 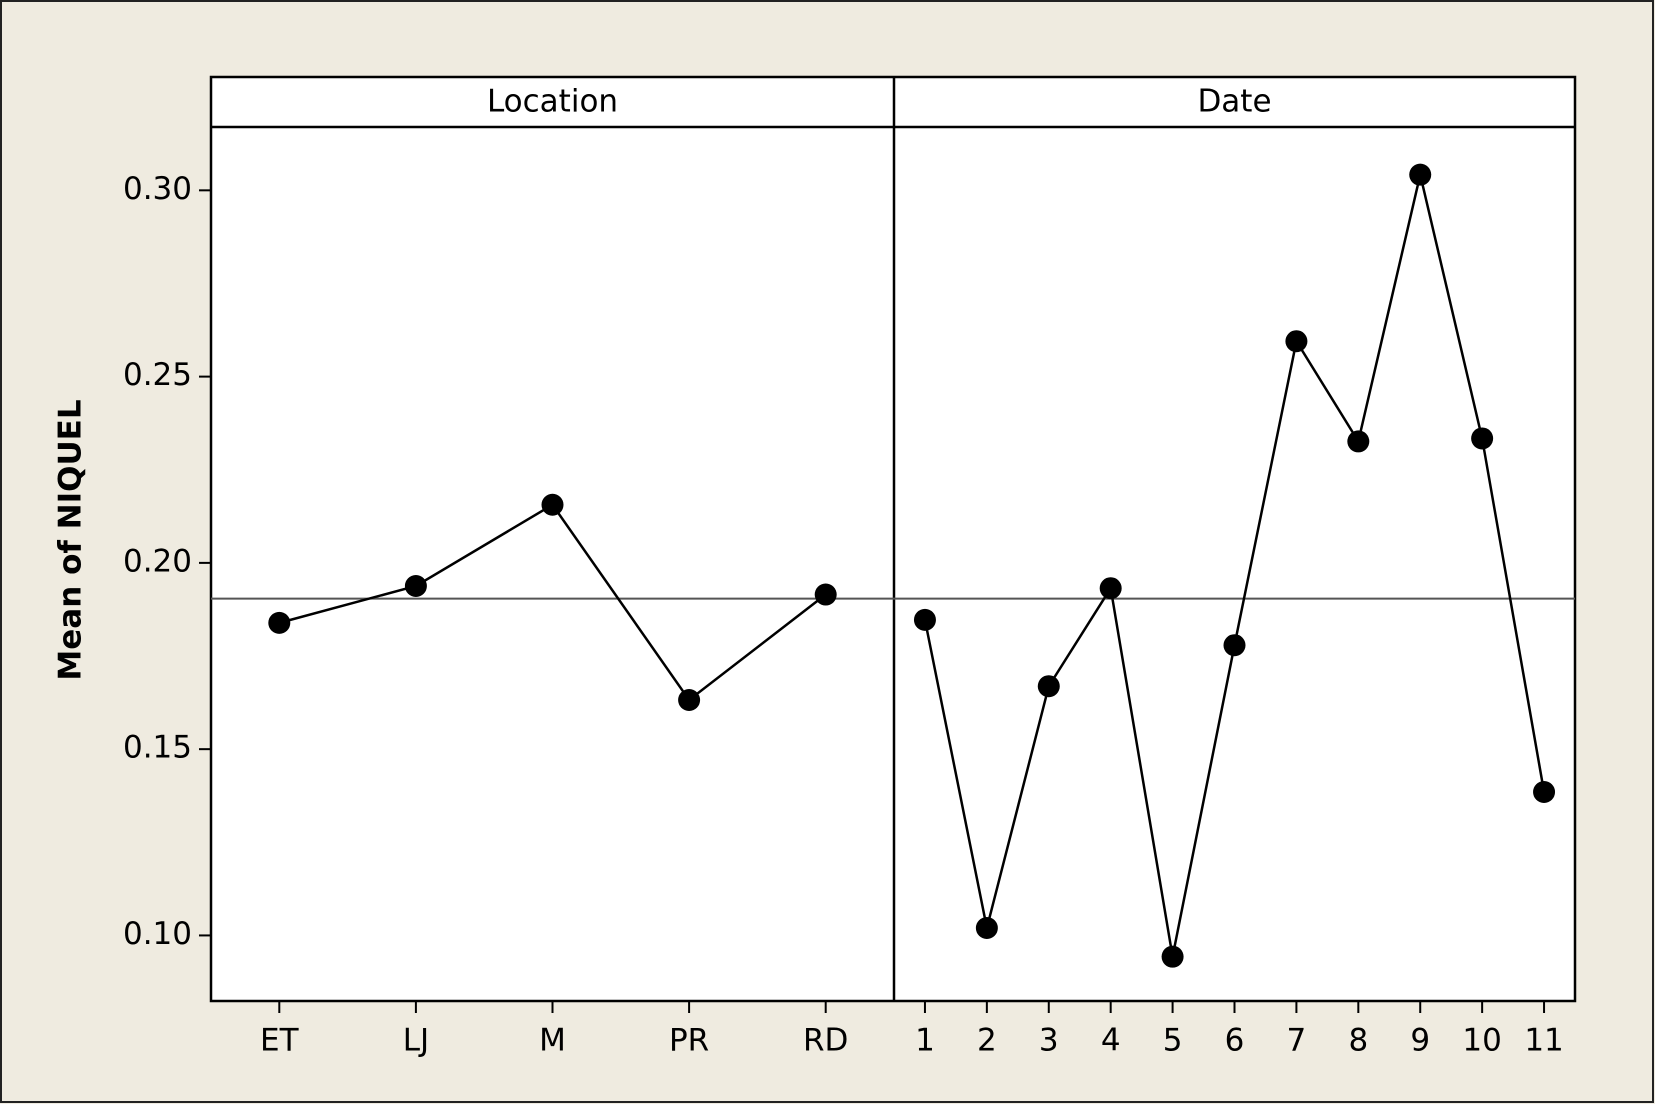 What do you see at coordinates (1173, 1041) in the screenshot?
I see `x-tick-label: 5` at bounding box center [1173, 1041].